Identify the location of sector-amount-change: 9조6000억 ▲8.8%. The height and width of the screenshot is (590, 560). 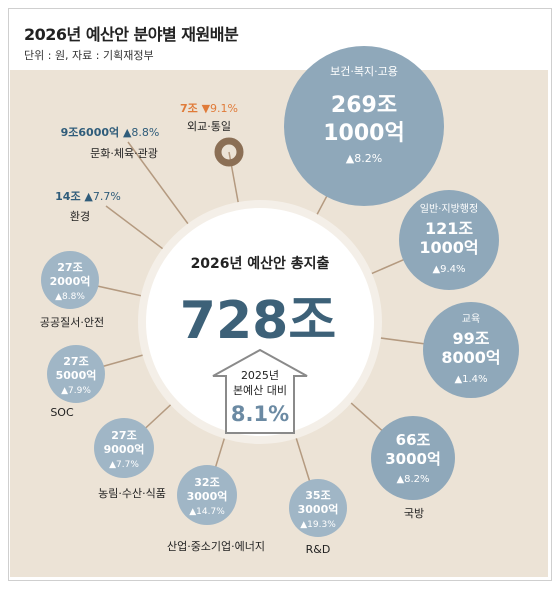
(110, 132).